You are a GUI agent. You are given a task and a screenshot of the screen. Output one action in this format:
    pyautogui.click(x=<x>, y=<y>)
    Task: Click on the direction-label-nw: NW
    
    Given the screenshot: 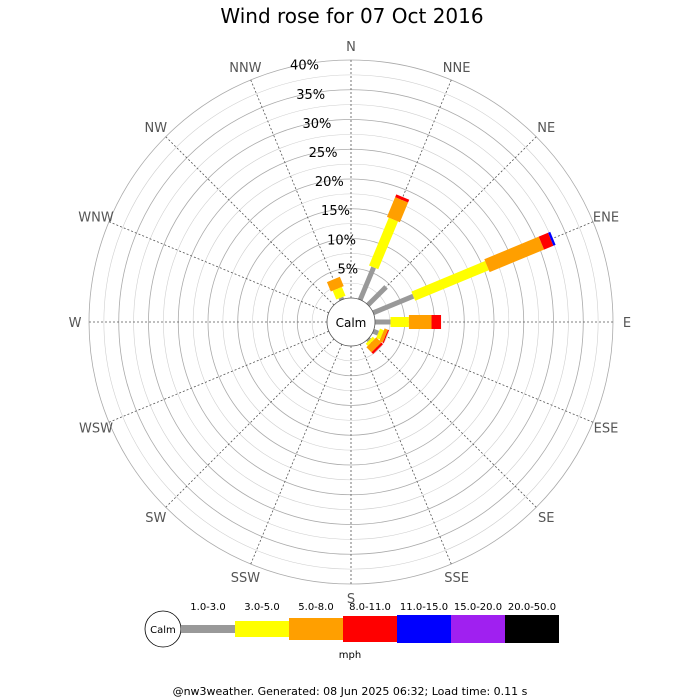 What is the action you would take?
    pyautogui.click(x=156, y=128)
    